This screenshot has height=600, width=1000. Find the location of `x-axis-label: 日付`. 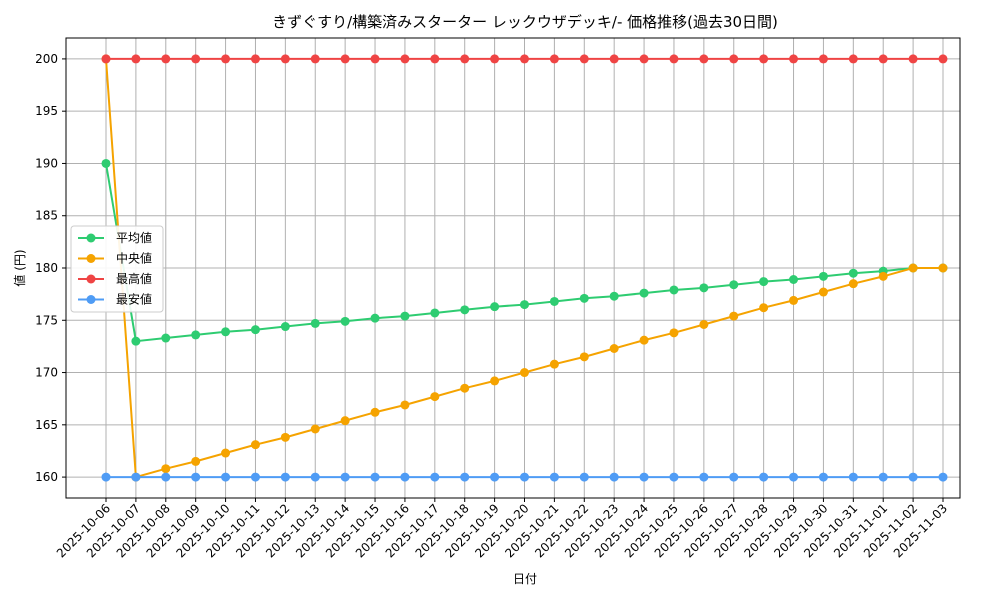

x-axis-label: 日付 is located at coordinates (525, 579).